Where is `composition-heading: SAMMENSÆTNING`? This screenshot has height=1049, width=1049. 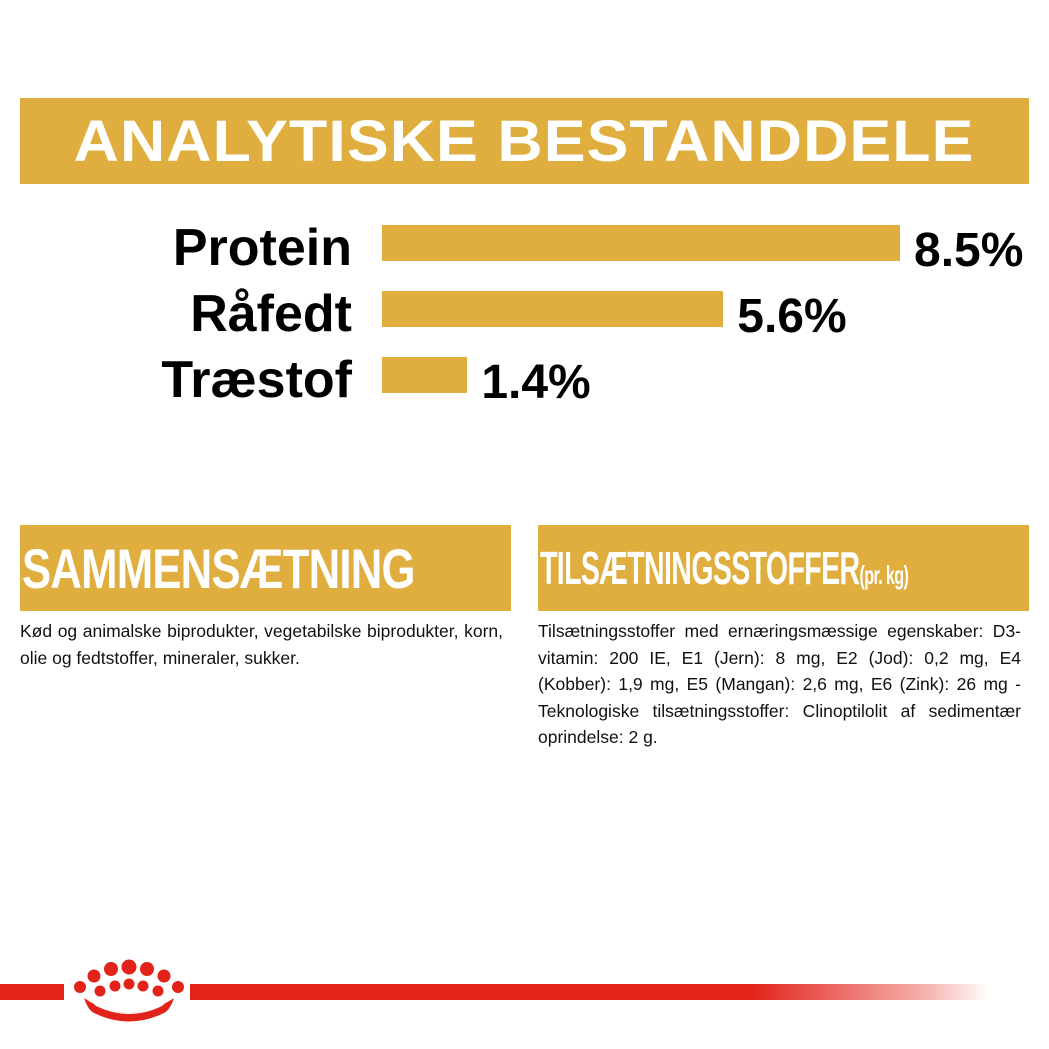
composition-heading: SAMMENSÆTNING is located at coordinates (218, 568).